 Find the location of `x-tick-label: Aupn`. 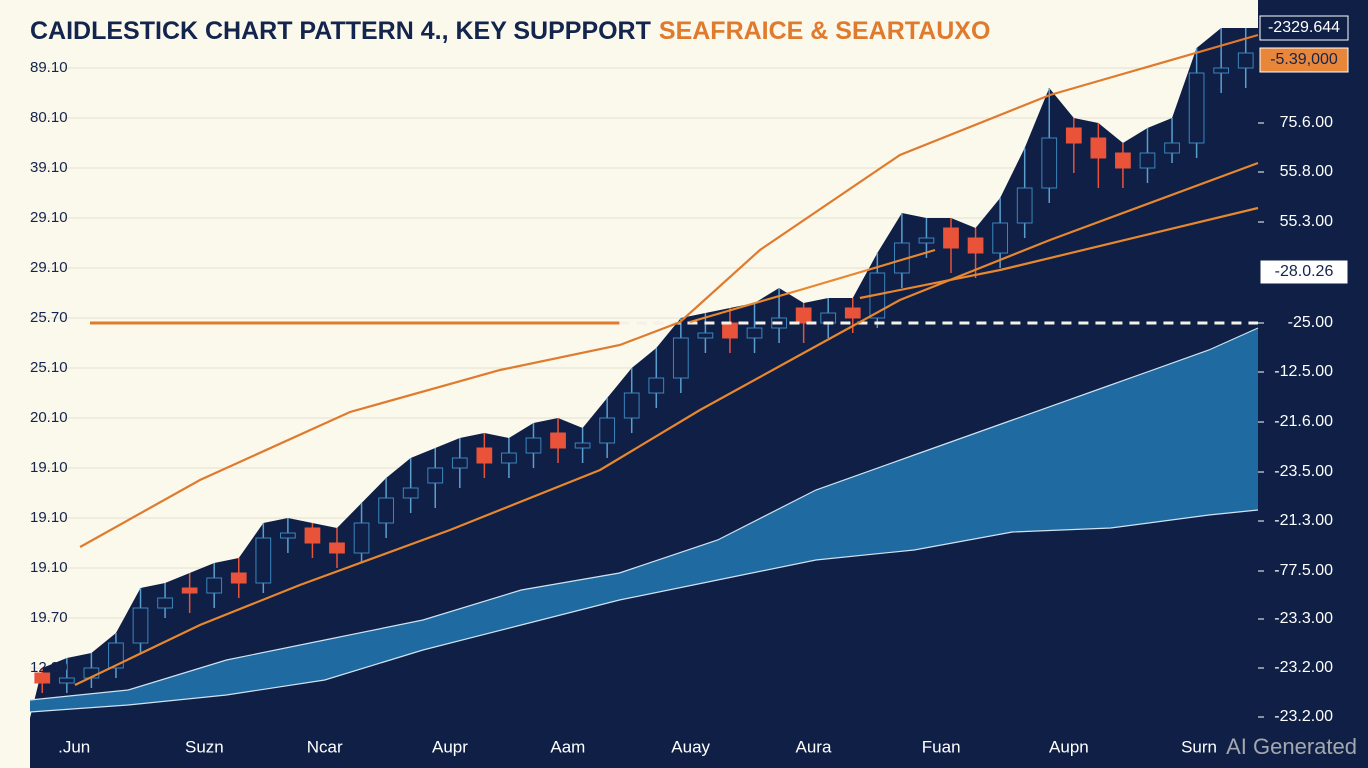

x-tick-label: Aupn is located at coordinates (1069, 746).